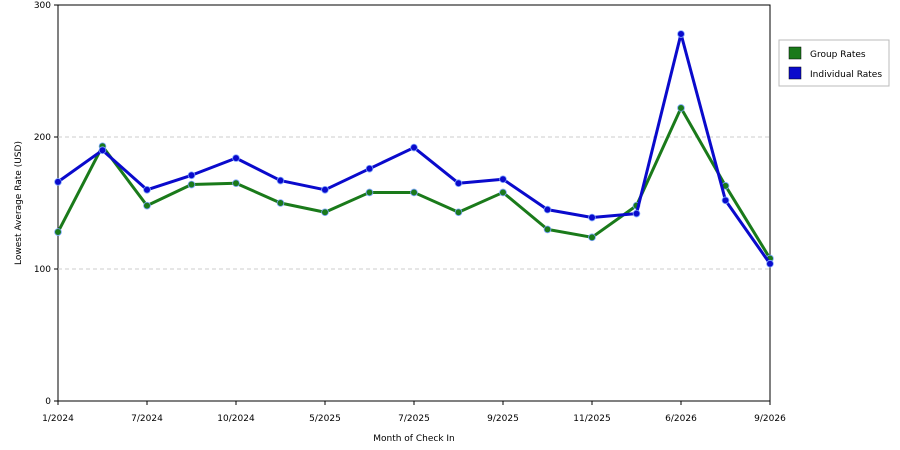  I want to click on x-tick-label: 9/2026, so click(770, 419).